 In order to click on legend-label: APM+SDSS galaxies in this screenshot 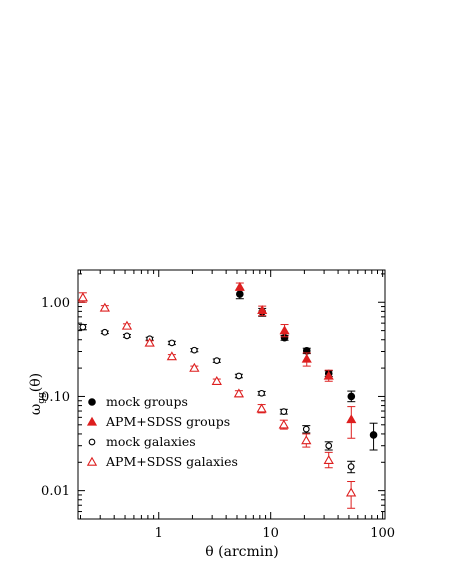, I will do `click(171, 461)`.